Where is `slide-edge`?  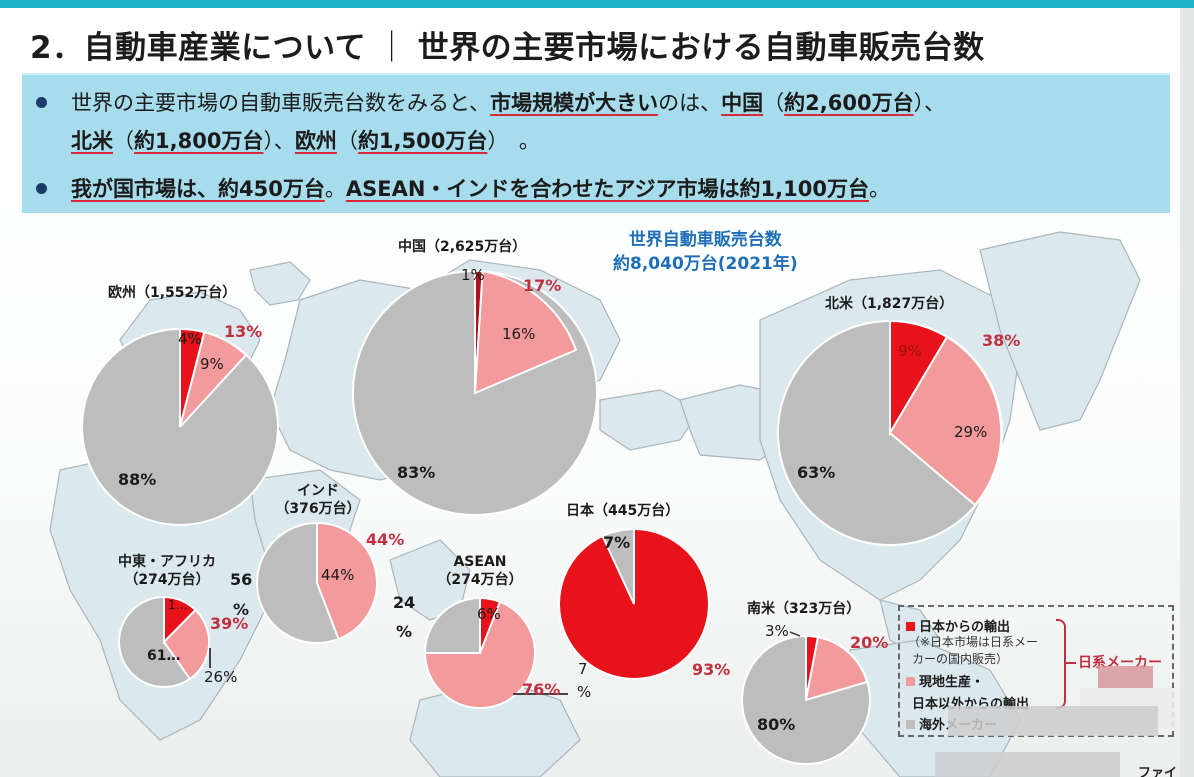 slide-edge is located at coordinates (1187, 392).